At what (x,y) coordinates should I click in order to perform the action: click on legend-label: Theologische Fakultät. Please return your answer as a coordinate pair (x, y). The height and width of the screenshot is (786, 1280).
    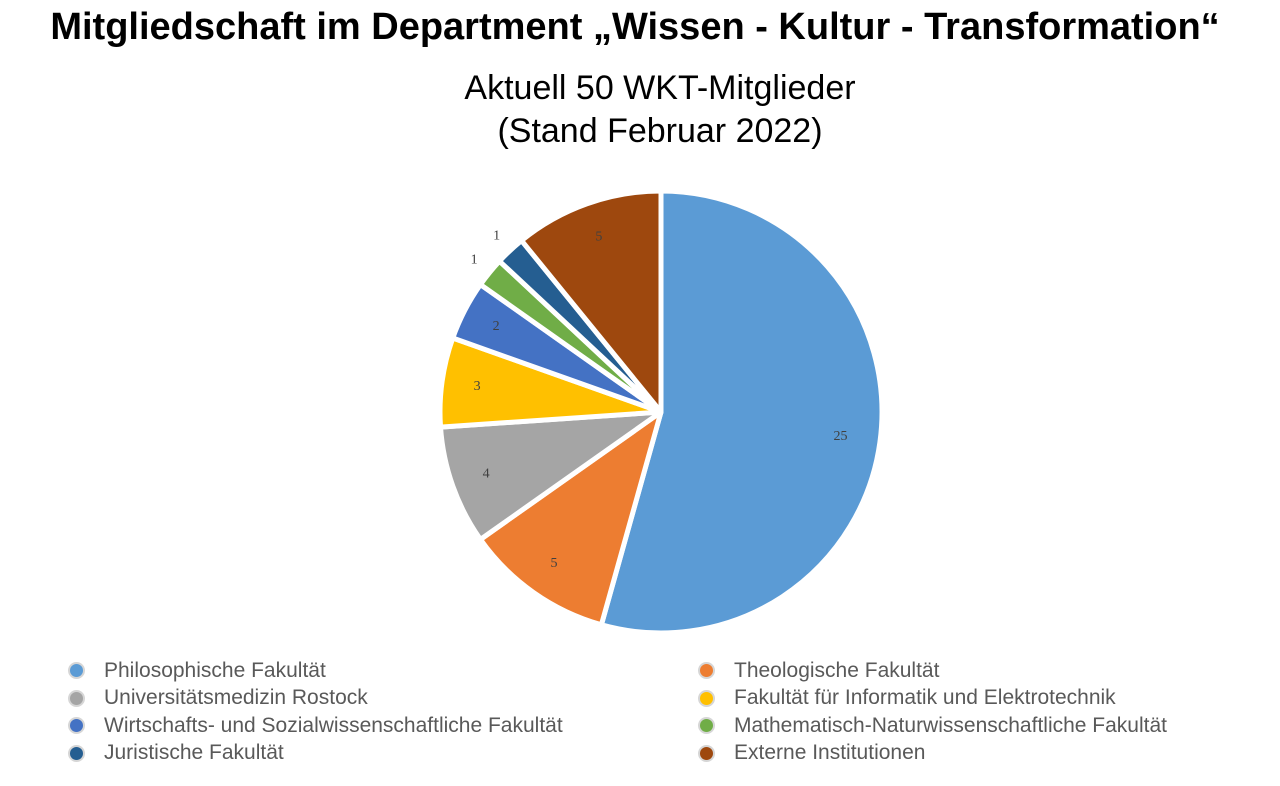
    Looking at the image, I should click on (837, 670).